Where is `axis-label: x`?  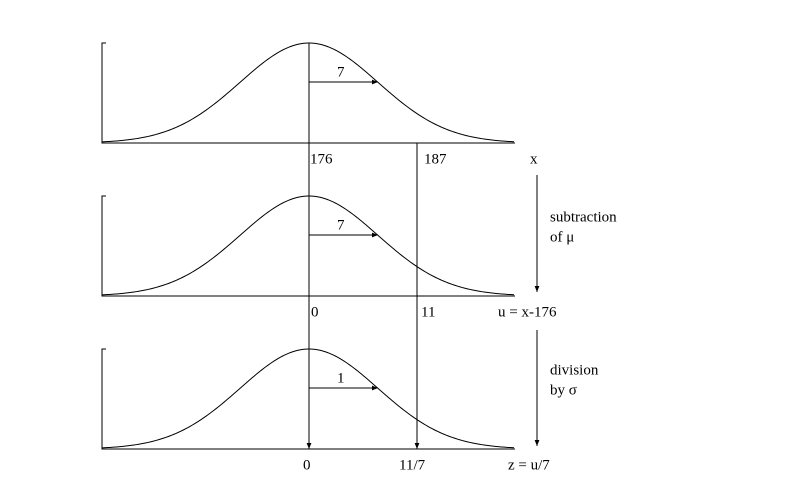
axis-label: x is located at coordinates (534, 159).